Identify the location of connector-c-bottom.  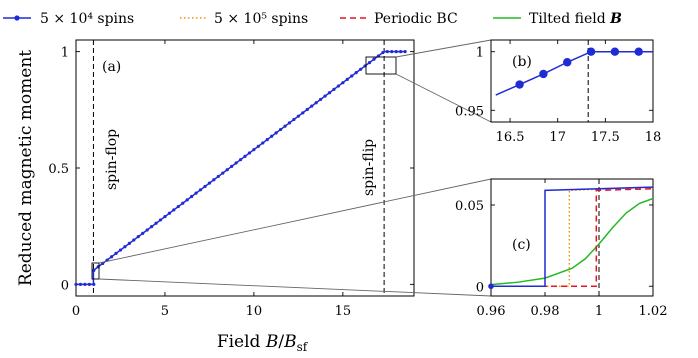
(295, 287).